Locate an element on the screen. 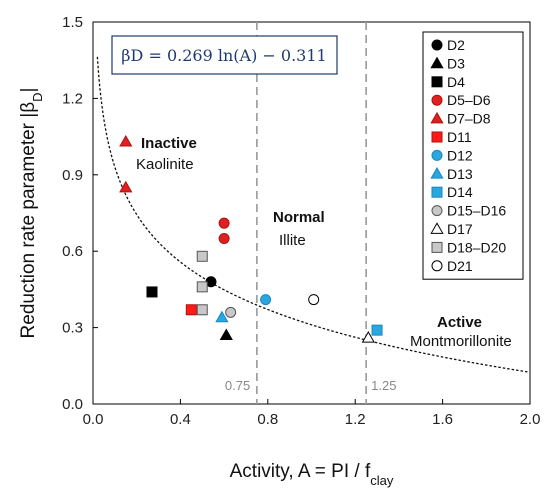 The width and height of the screenshot is (550, 491). equation-box is located at coordinates (224, 55).